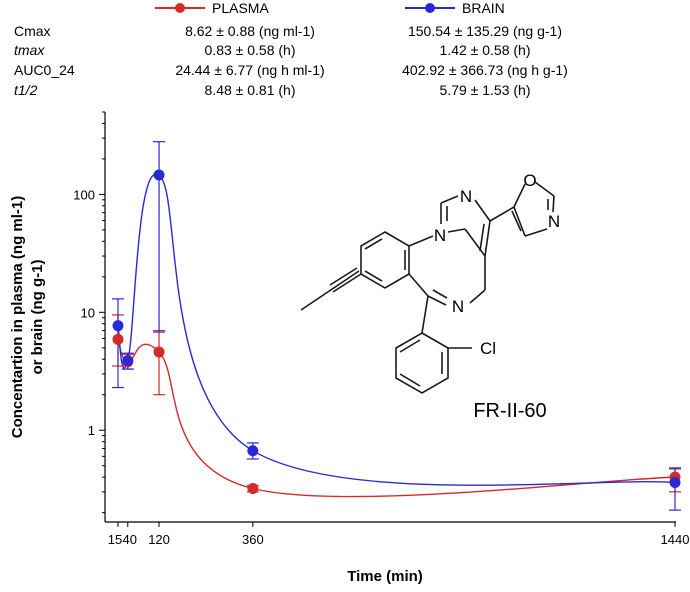 This screenshot has width=690, height=592. What do you see at coordinates (343, 276) in the screenshot?
I see `alkyne-bond-b` at bounding box center [343, 276].